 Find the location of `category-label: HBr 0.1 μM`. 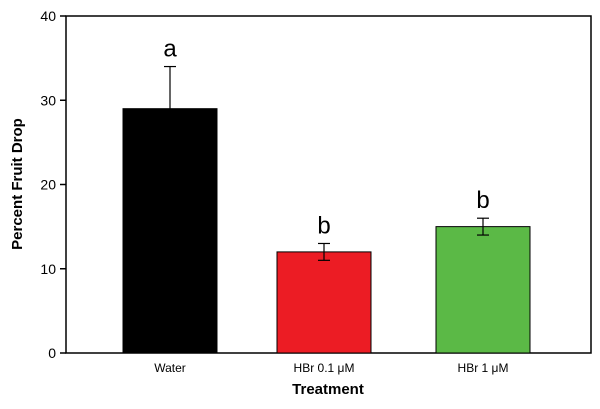

category-label: HBr 0.1 μM is located at coordinates (324, 368).